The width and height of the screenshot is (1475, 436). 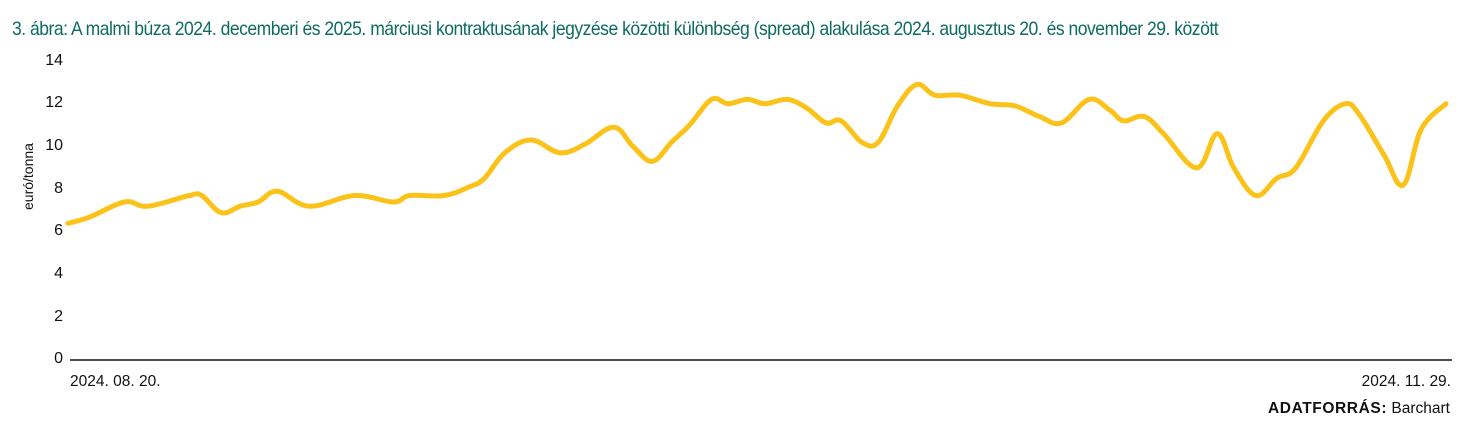 What do you see at coordinates (58, 188) in the screenshot?
I see `y-tick-8: 8` at bounding box center [58, 188].